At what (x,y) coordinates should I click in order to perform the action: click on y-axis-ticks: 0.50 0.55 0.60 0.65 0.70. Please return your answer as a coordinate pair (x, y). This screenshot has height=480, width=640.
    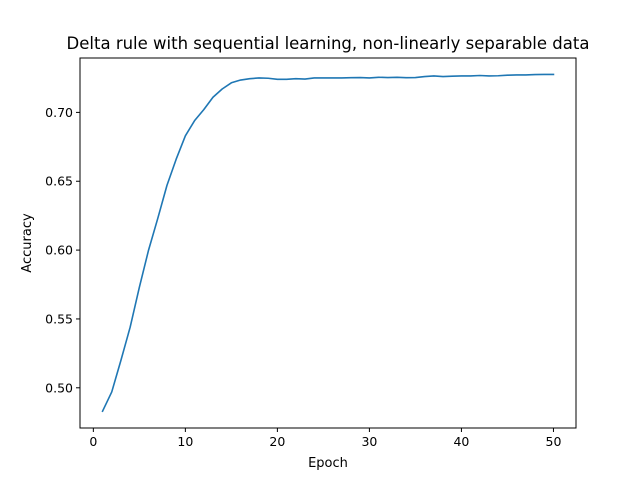
    Looking at the image, I should click on (62, 250).